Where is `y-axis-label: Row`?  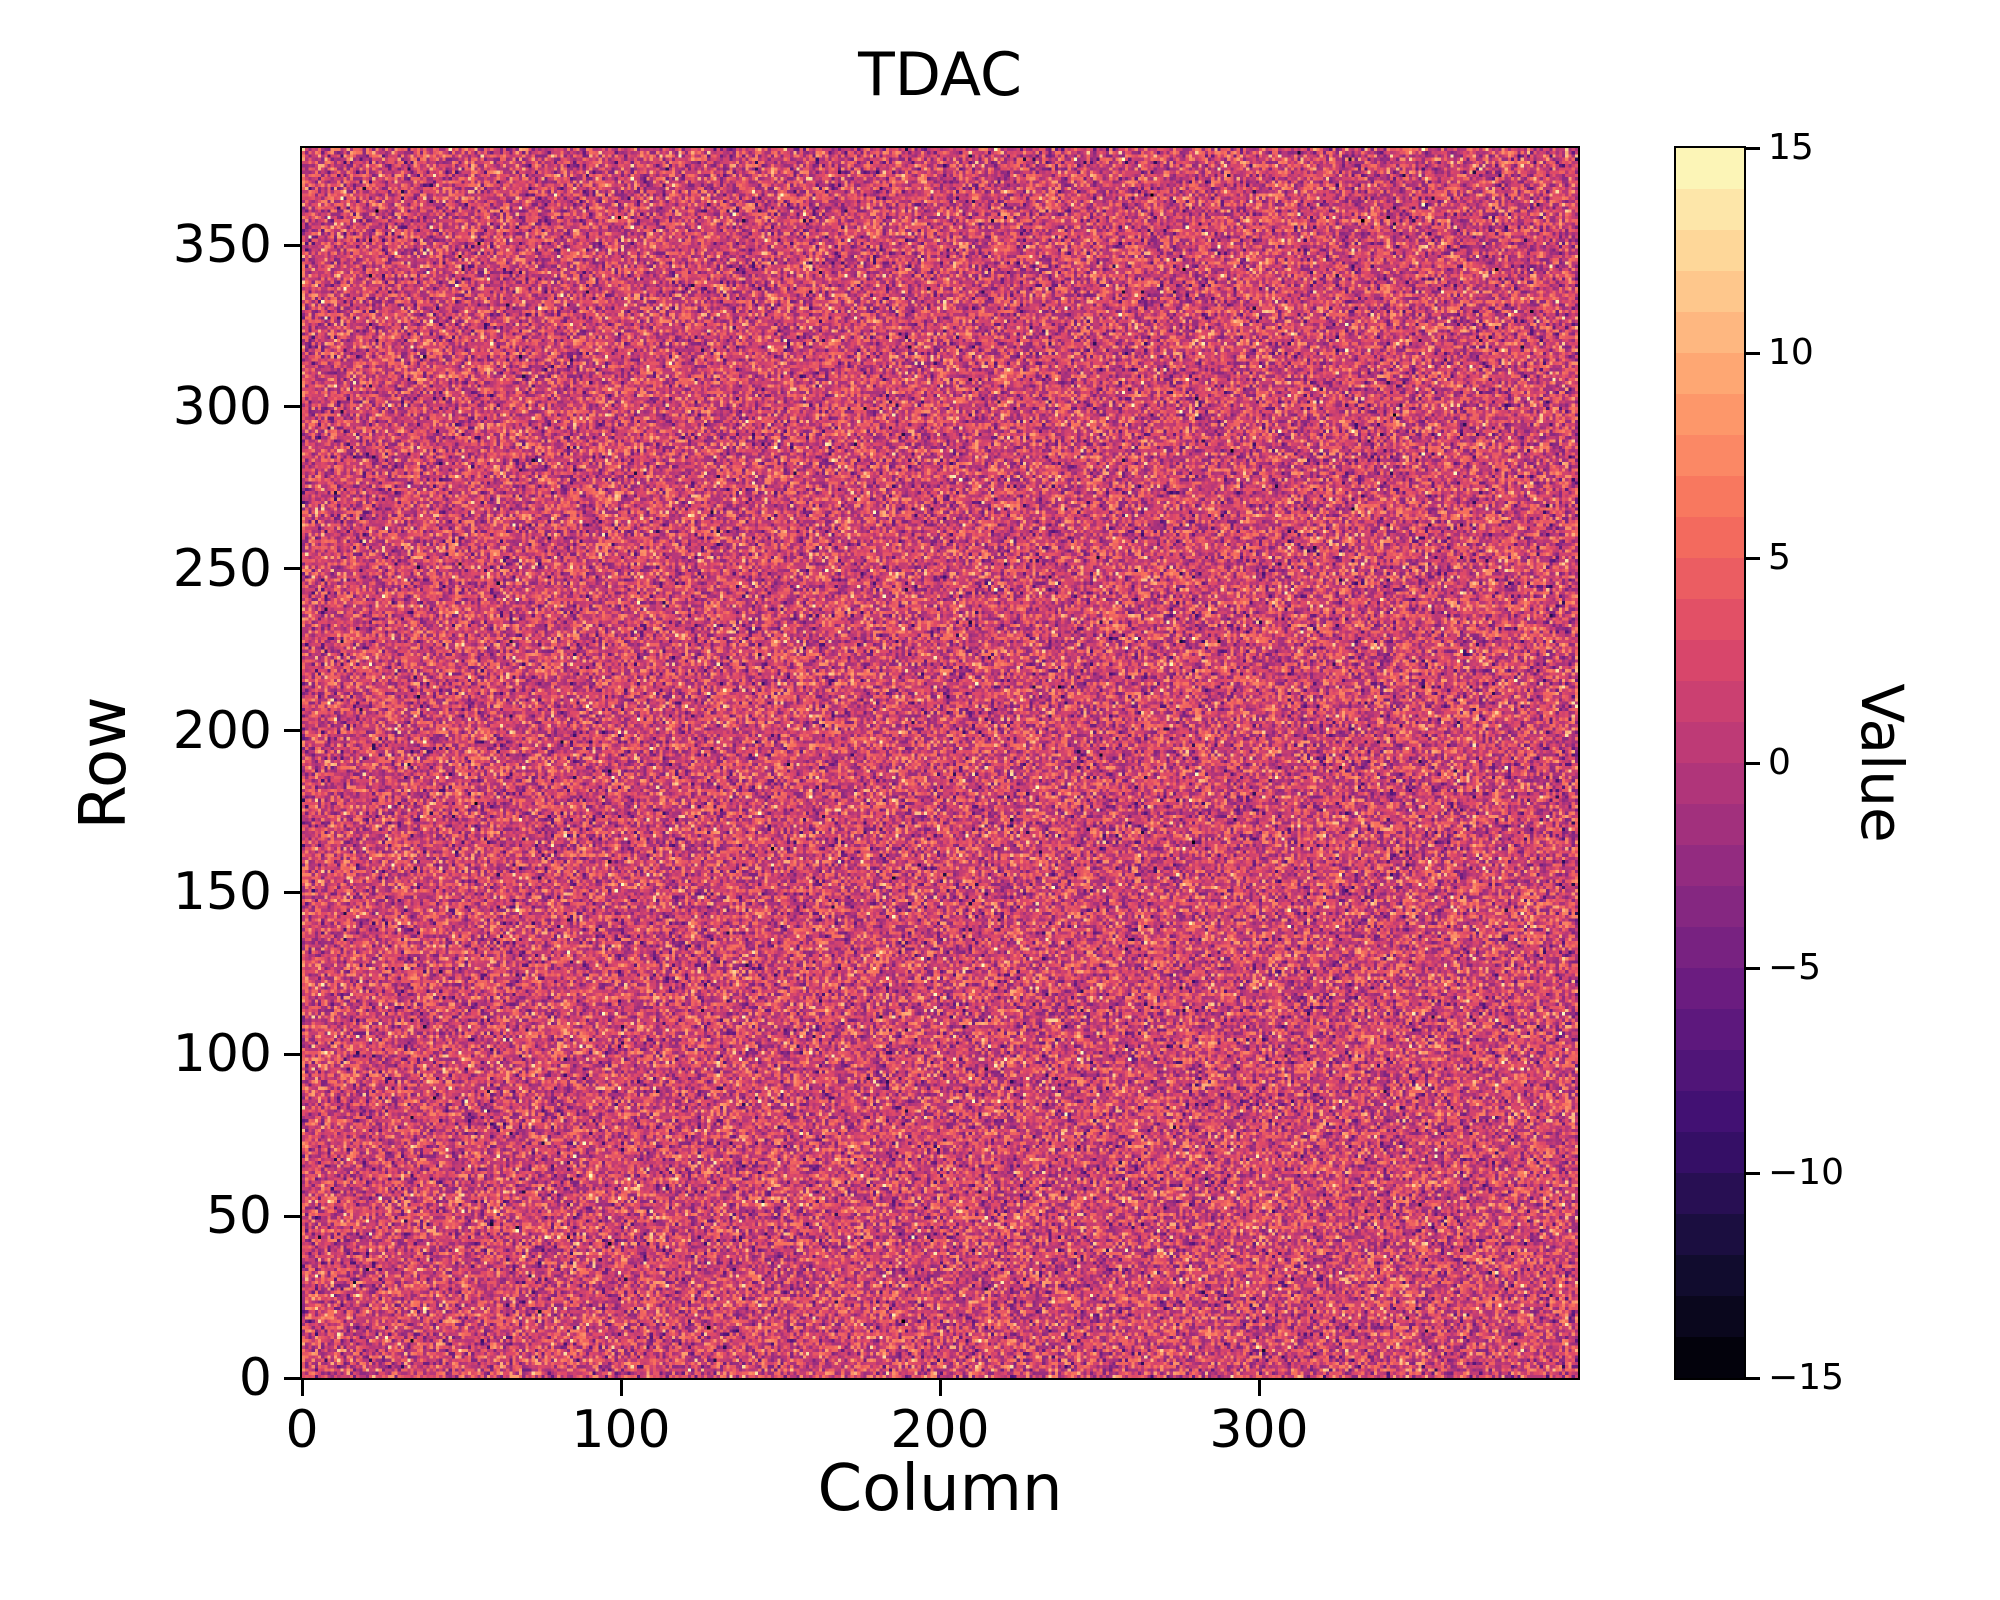
y-axis-label: Row is located at coordinates (104, 763).